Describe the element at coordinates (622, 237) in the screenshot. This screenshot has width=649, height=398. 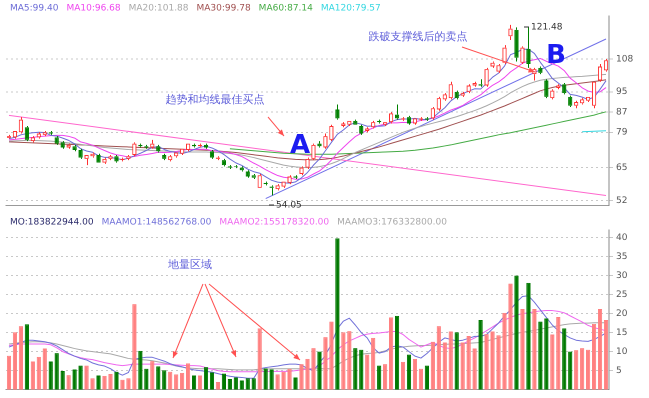
I see `y-tick-label: 40` at that location.